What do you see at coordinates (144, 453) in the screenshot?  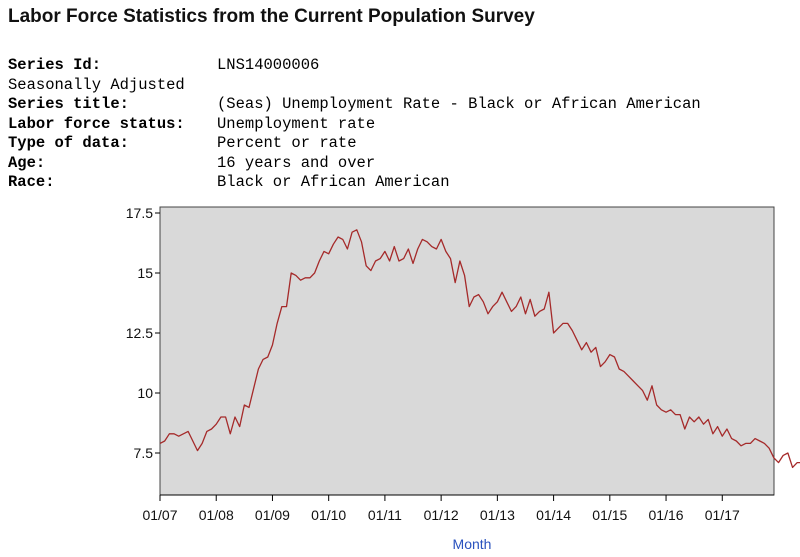 I see `y-tick-label: 7.5` at bounding box center [144, 453].